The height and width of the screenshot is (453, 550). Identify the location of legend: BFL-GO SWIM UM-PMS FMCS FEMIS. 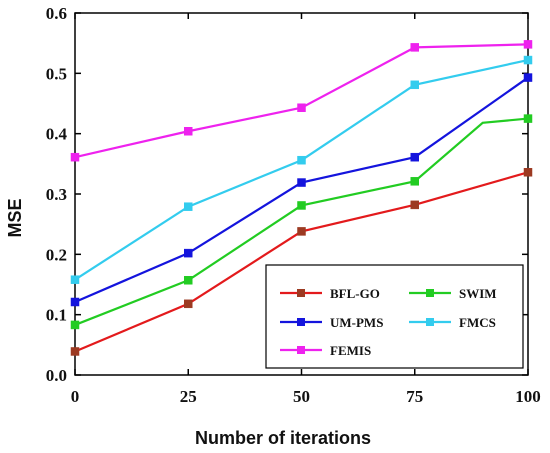
(394, 316).